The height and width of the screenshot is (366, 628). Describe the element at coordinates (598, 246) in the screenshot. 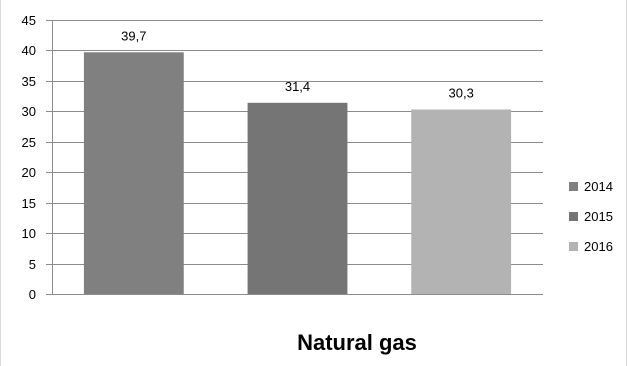

I see `legend-label-2016: 2016` at that location.